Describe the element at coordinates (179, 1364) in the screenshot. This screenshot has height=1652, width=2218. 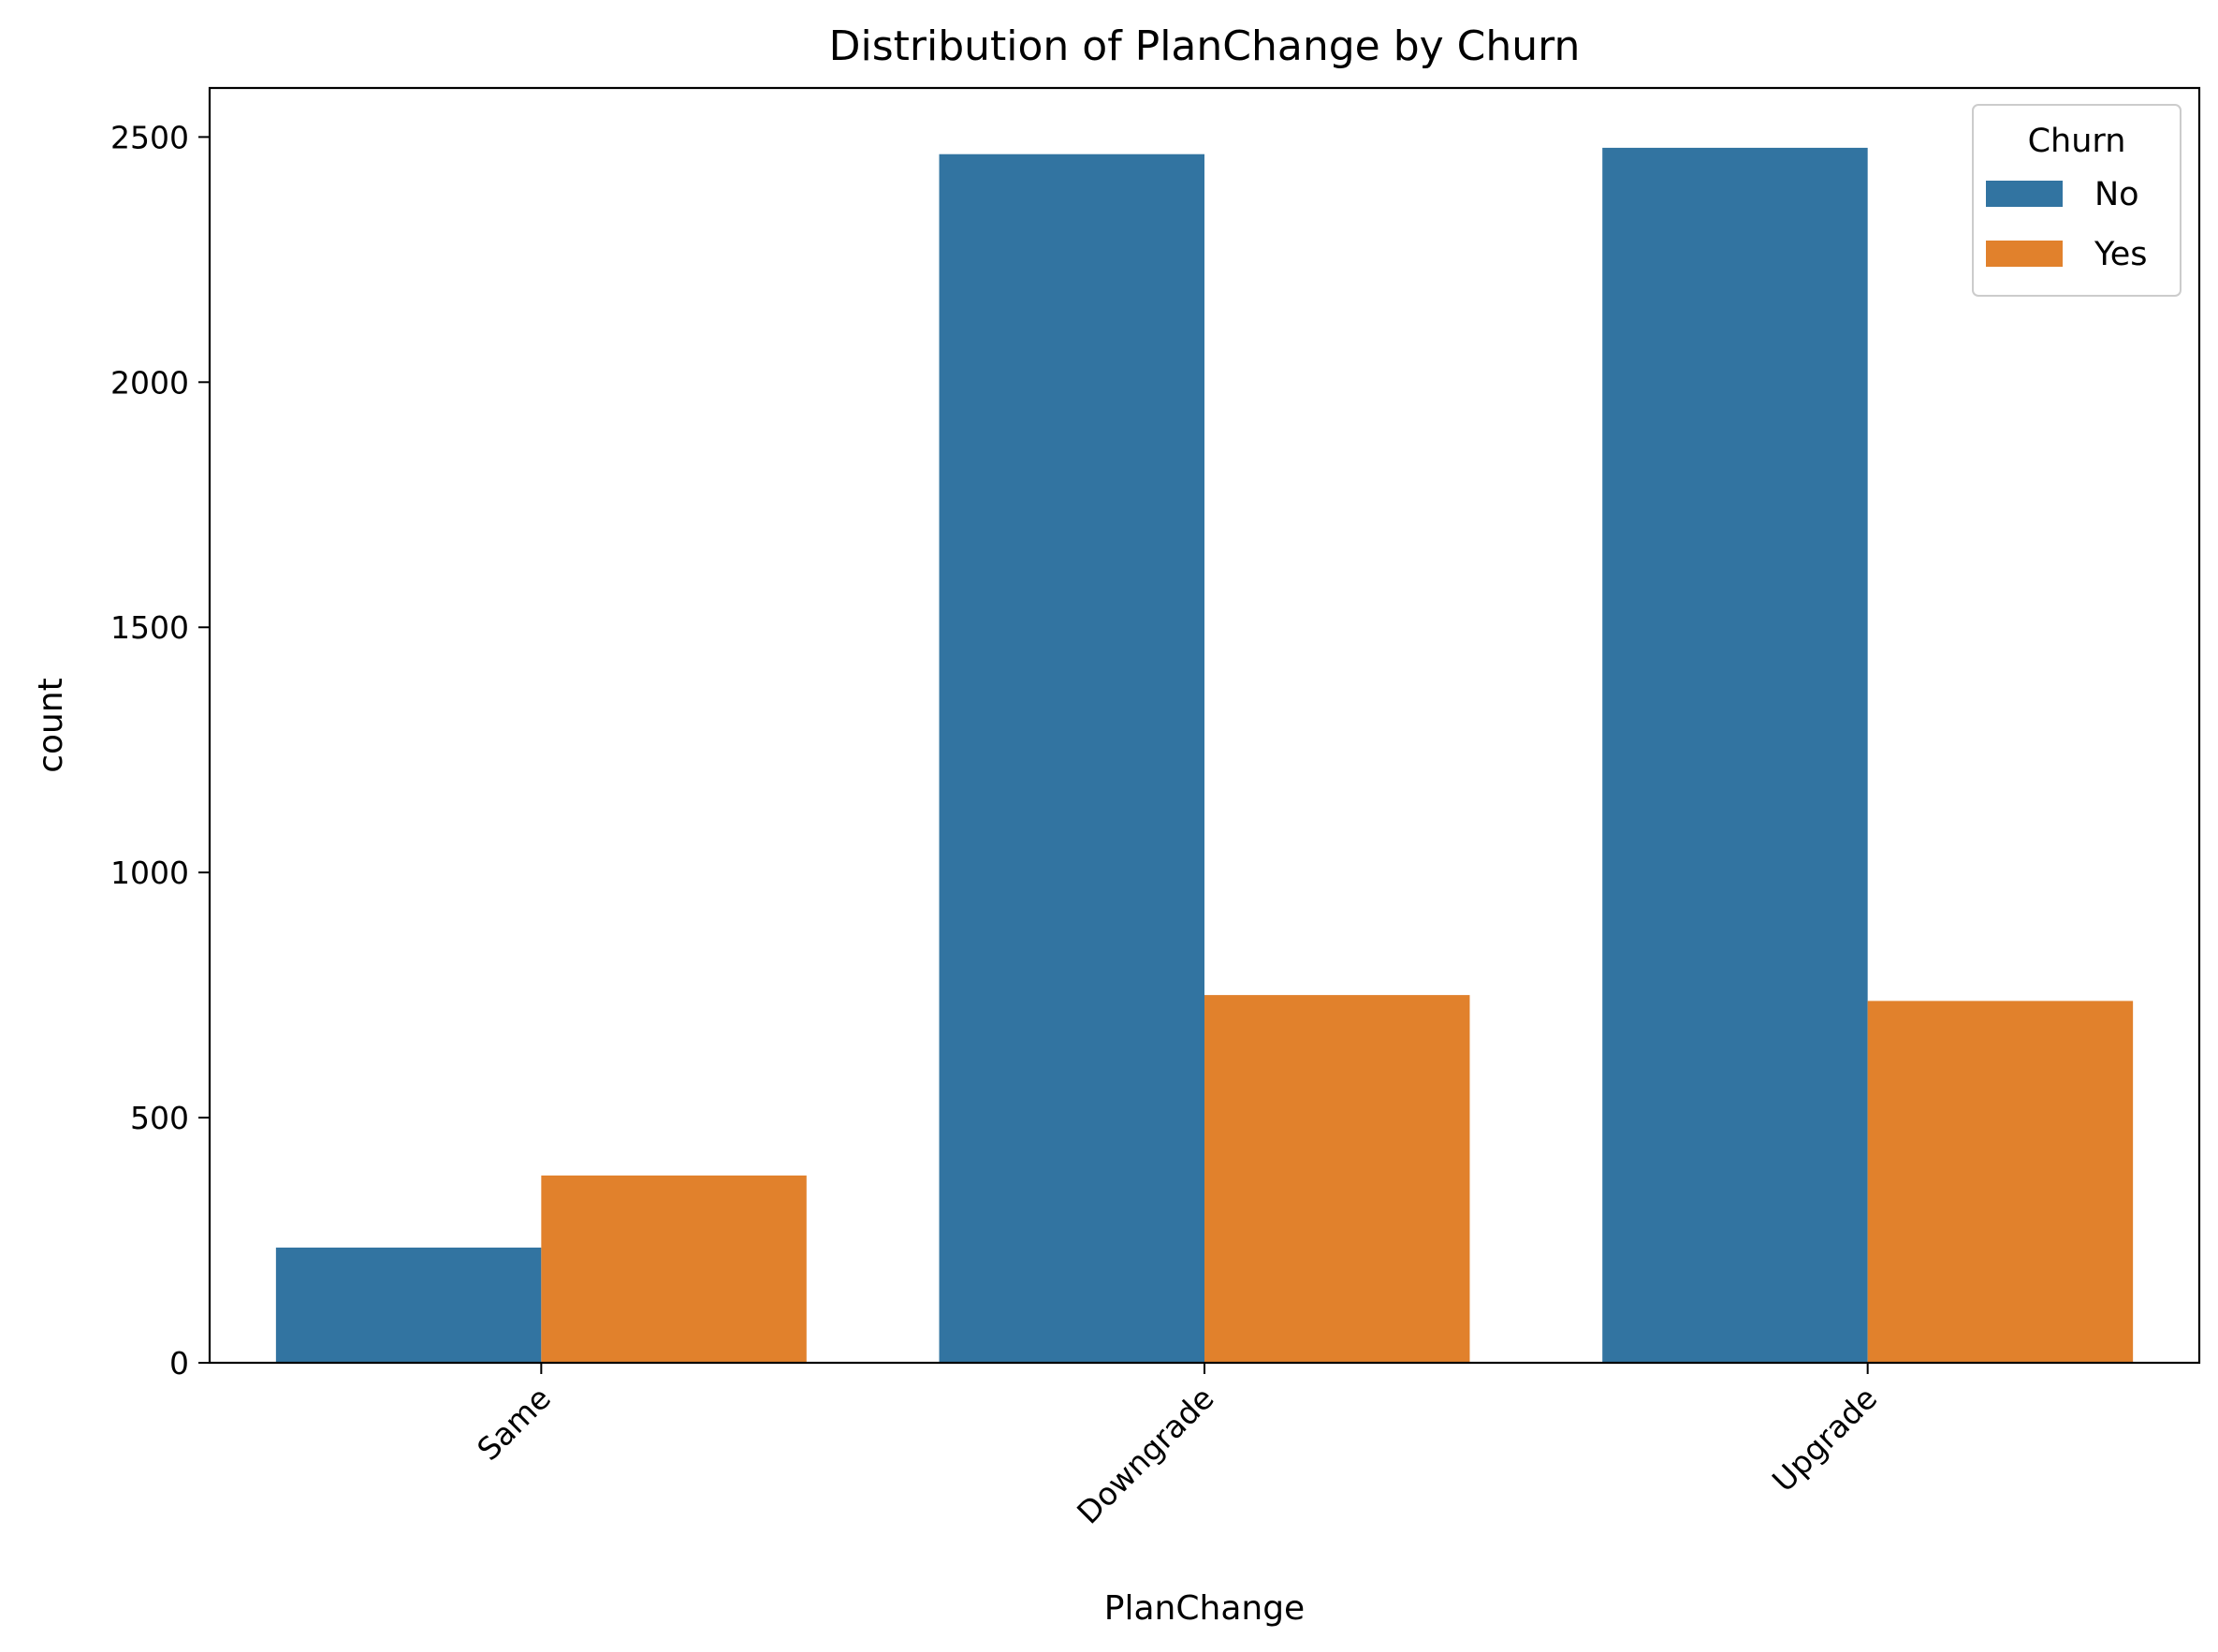
I see `y-tick-label: 0` at that location.